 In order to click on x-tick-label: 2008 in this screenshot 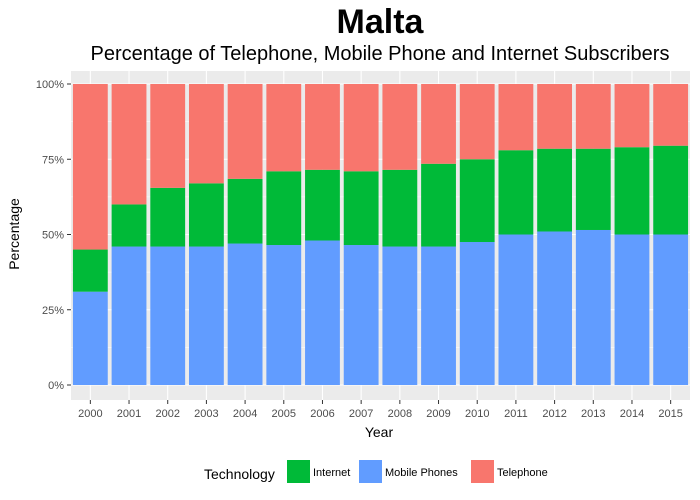, I will do `click(400, 414)`.